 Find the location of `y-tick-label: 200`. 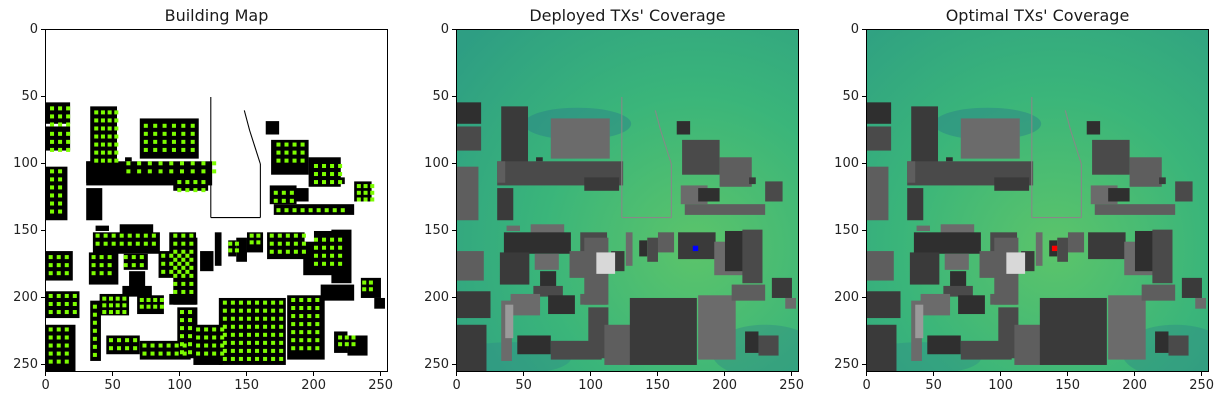

y-tick-label: 200 is located at coordinates (436, 297).